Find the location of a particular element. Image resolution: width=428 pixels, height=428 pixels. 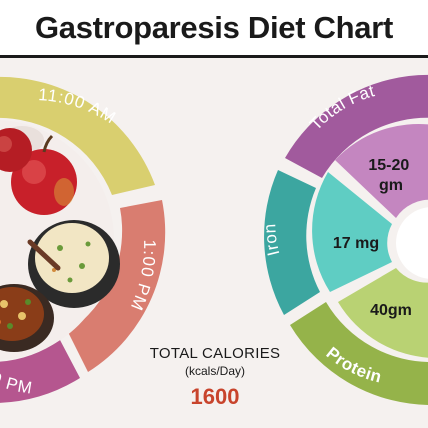

noon-ring-segment is located at coordinates (117, 286).